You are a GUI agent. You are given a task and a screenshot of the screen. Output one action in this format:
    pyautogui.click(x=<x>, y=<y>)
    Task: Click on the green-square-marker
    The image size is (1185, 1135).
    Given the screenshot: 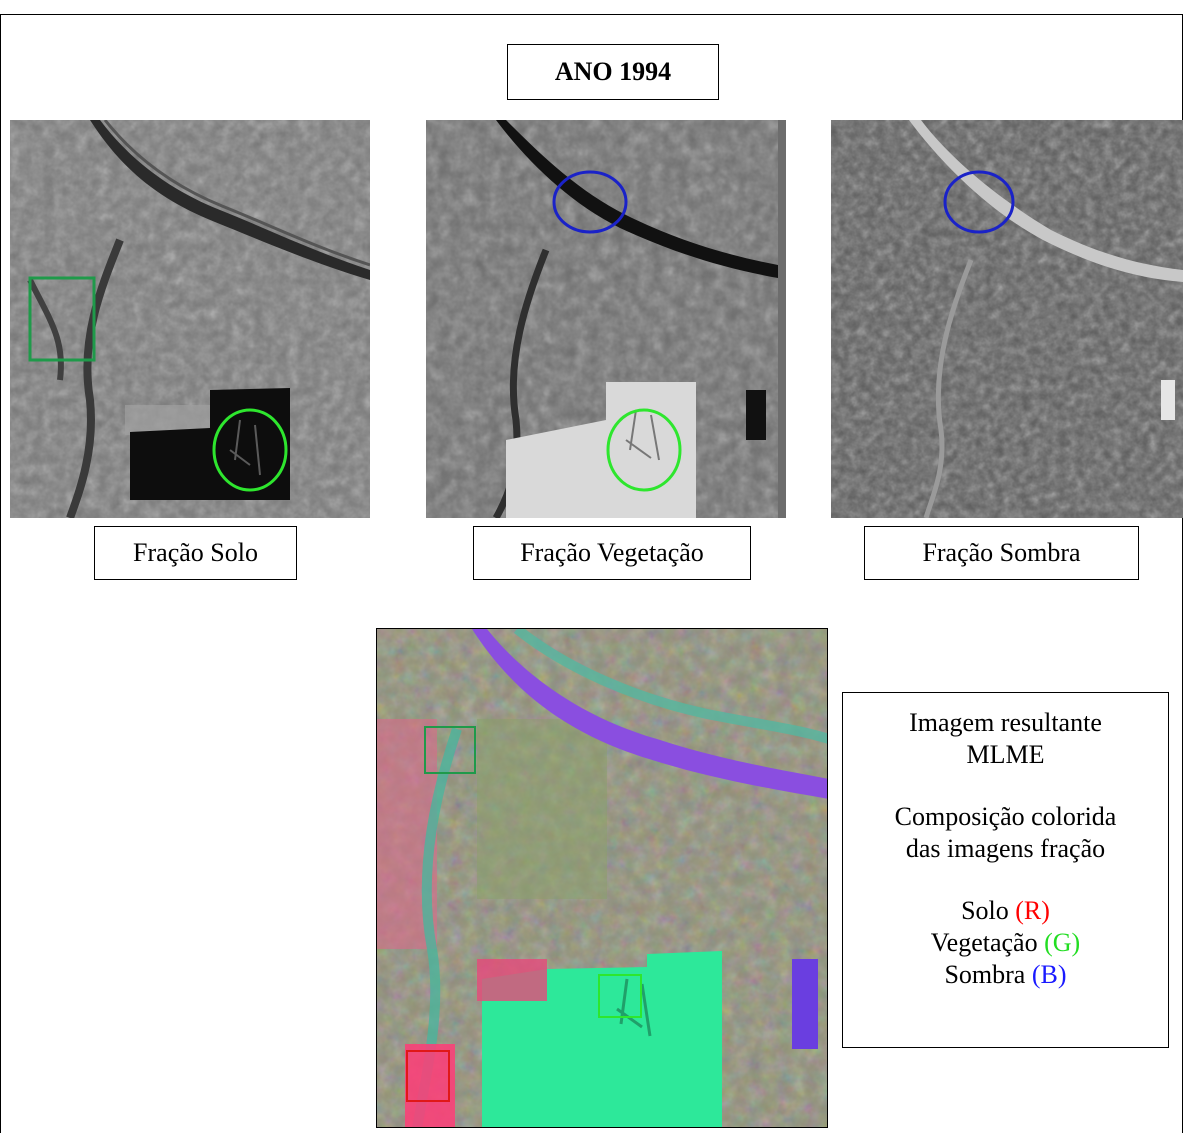 What is the action you would take?
    pyautogui.click(x=620, y=996)
    